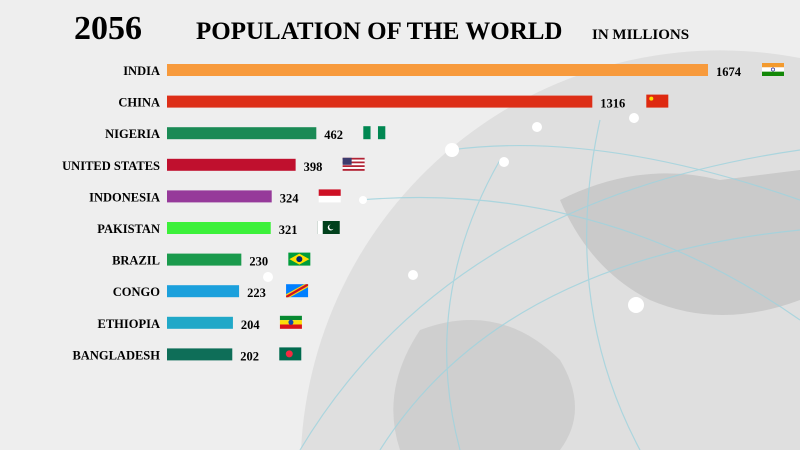  What do you see at coordinates (136, 261) in the screenshot?
I see `category-label: BRAZIL` at bounding box center [136, 261].